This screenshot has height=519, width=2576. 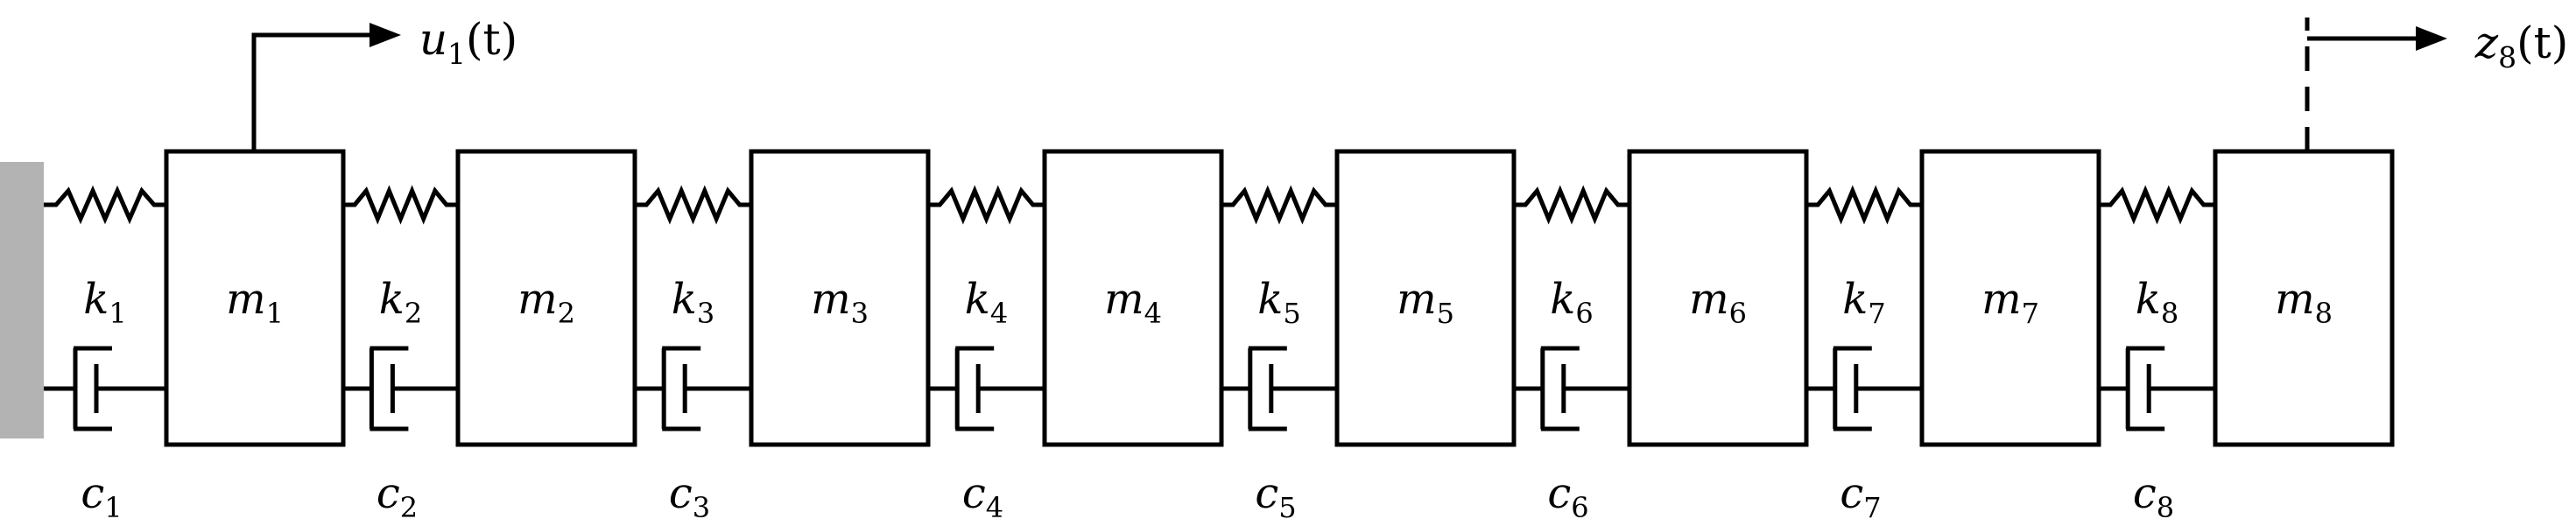 What do you see at coordinates (1567, 494) in the screenshot?
I see `damper-label-6: c6` at bounding box center [1567, 494].